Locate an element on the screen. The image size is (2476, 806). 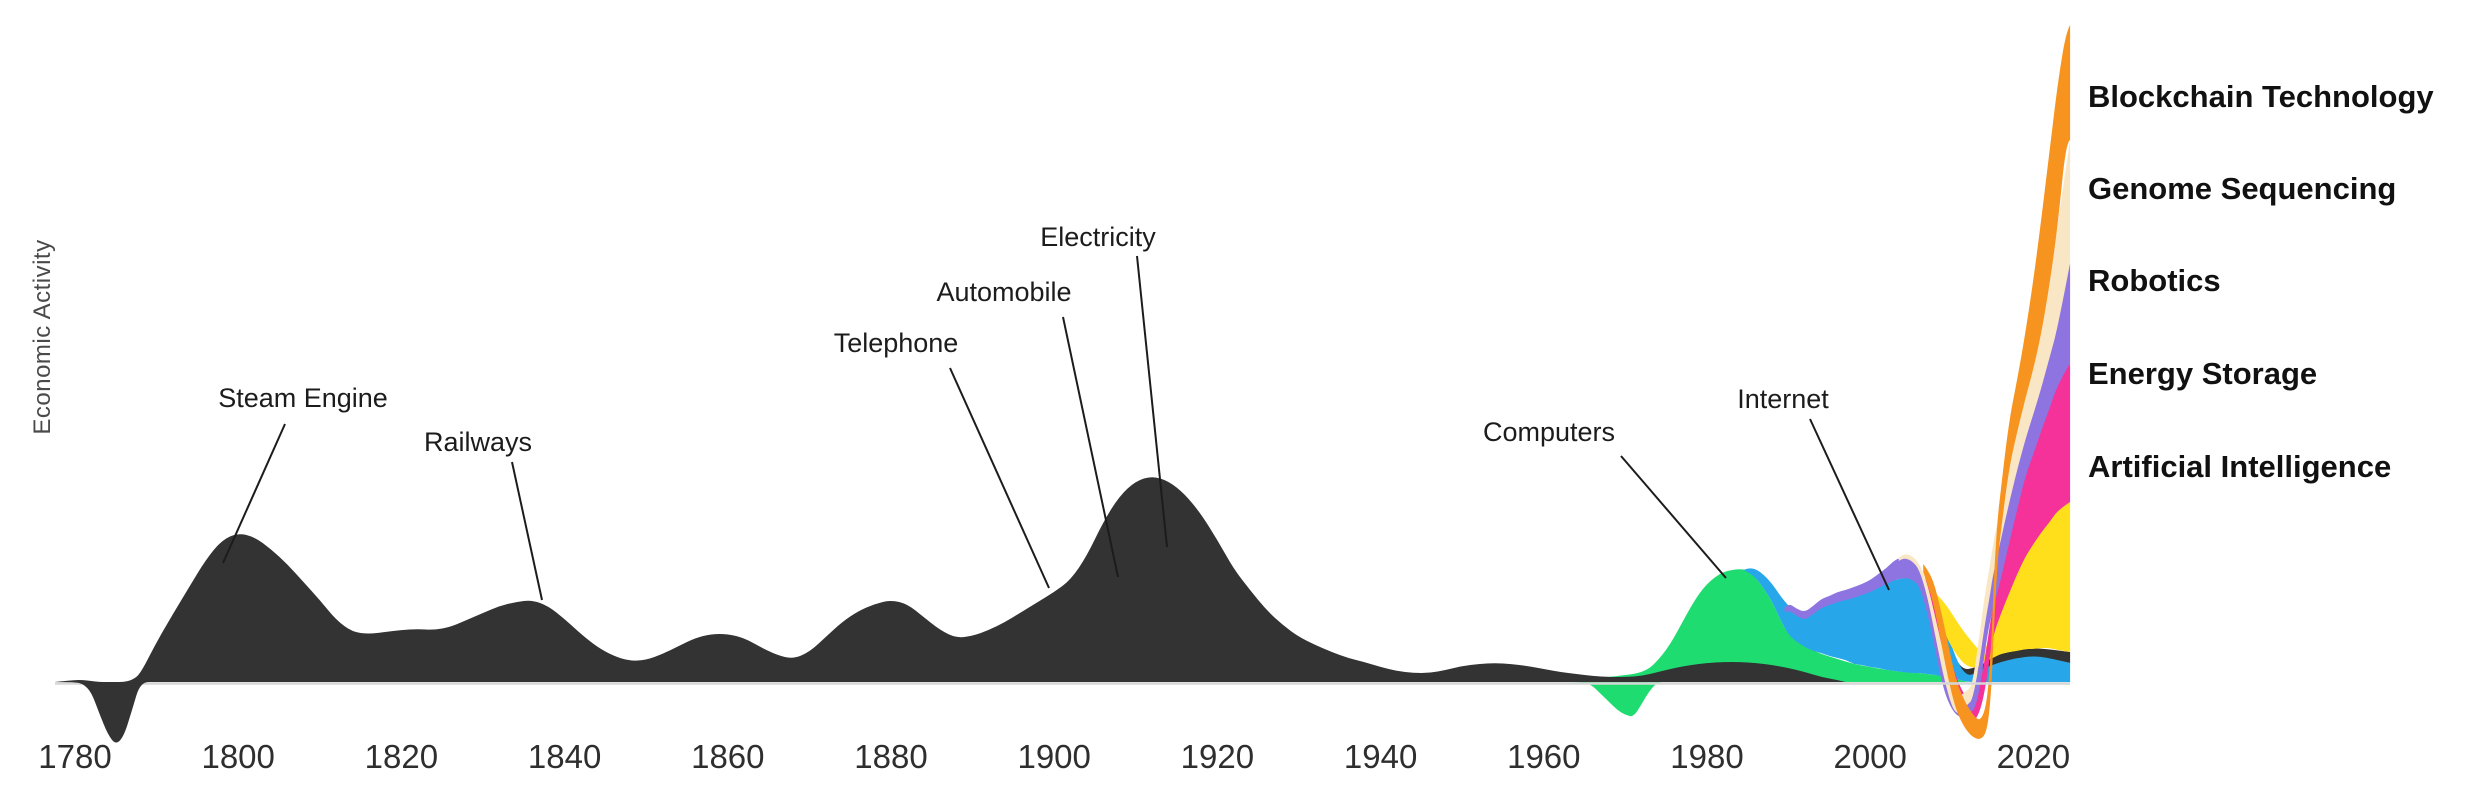
leader-line-railways is located at coordinates (527, 531).